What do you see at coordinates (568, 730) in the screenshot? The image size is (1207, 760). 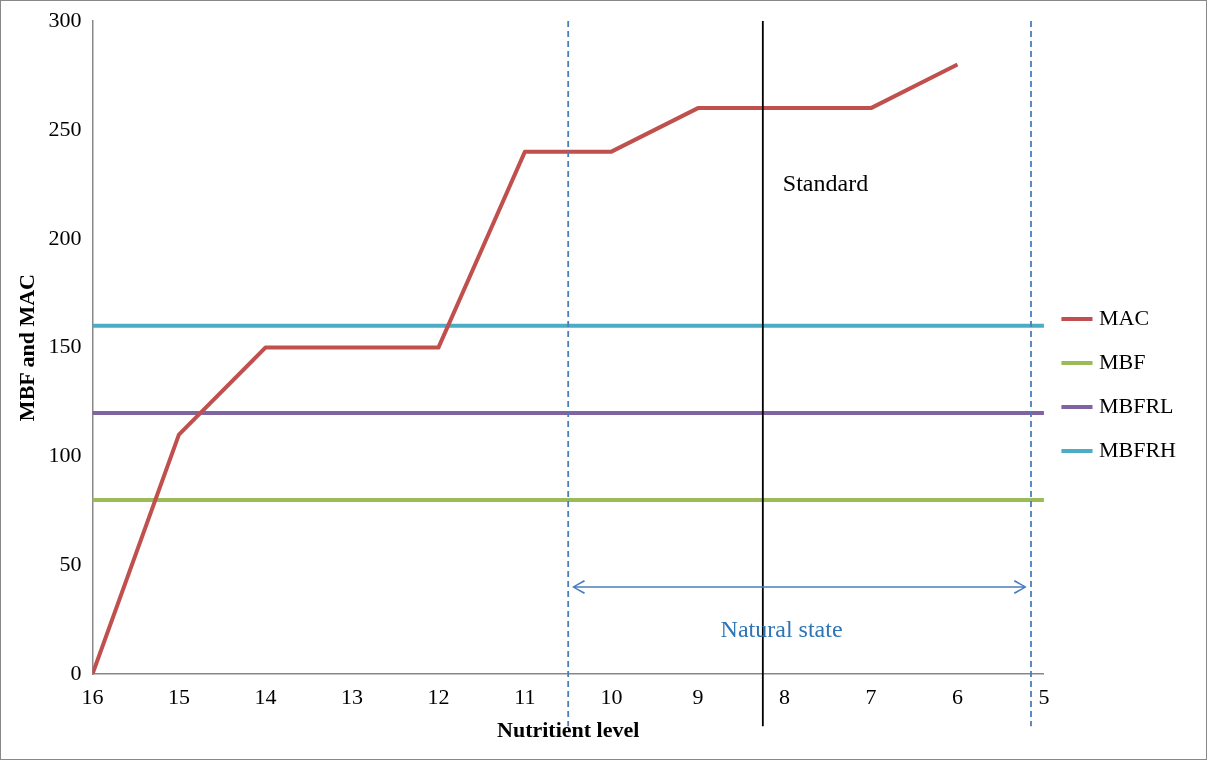 I see `x-axis-title: Nutritient level` at bounding box center [568, 730].